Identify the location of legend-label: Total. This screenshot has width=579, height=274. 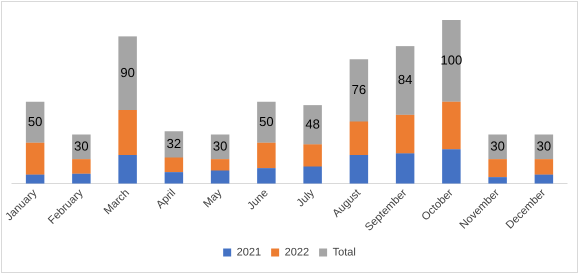
(344, 252).